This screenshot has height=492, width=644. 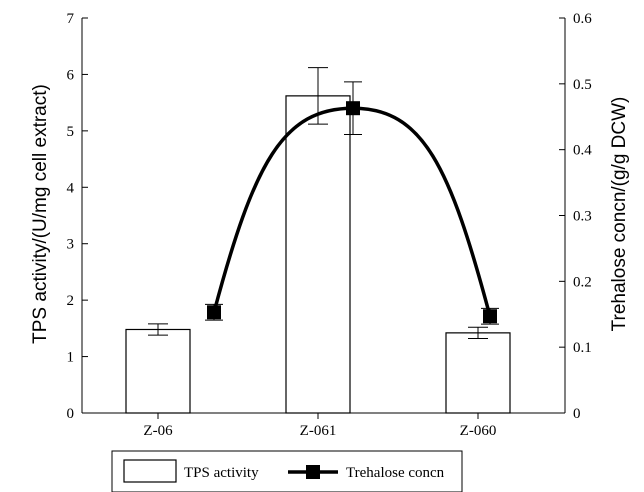 I want to click on y-right-tick-label: 0.5, so click(x=582, y=85).